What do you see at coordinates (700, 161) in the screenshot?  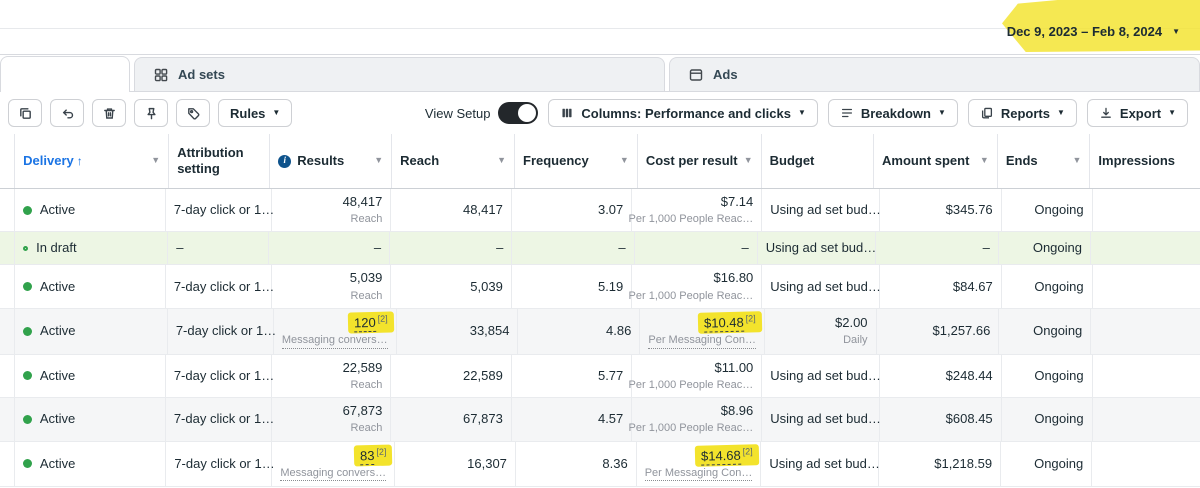 I see `column-header-cost-per-result: Cost per result ▼` at bounding box center [700, 161].